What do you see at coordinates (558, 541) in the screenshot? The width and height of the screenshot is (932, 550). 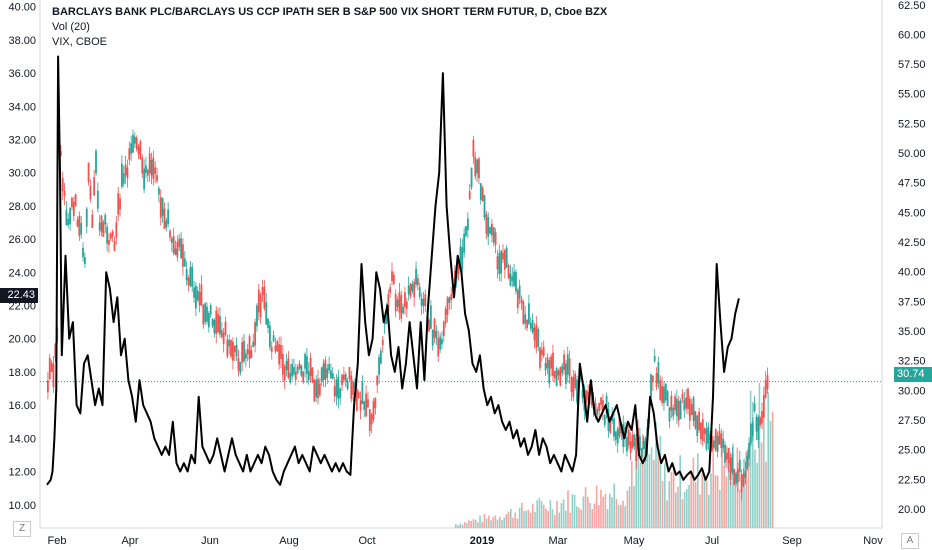 I see `time-axis-tick-label: Mar` at bounding box center [558, 541].